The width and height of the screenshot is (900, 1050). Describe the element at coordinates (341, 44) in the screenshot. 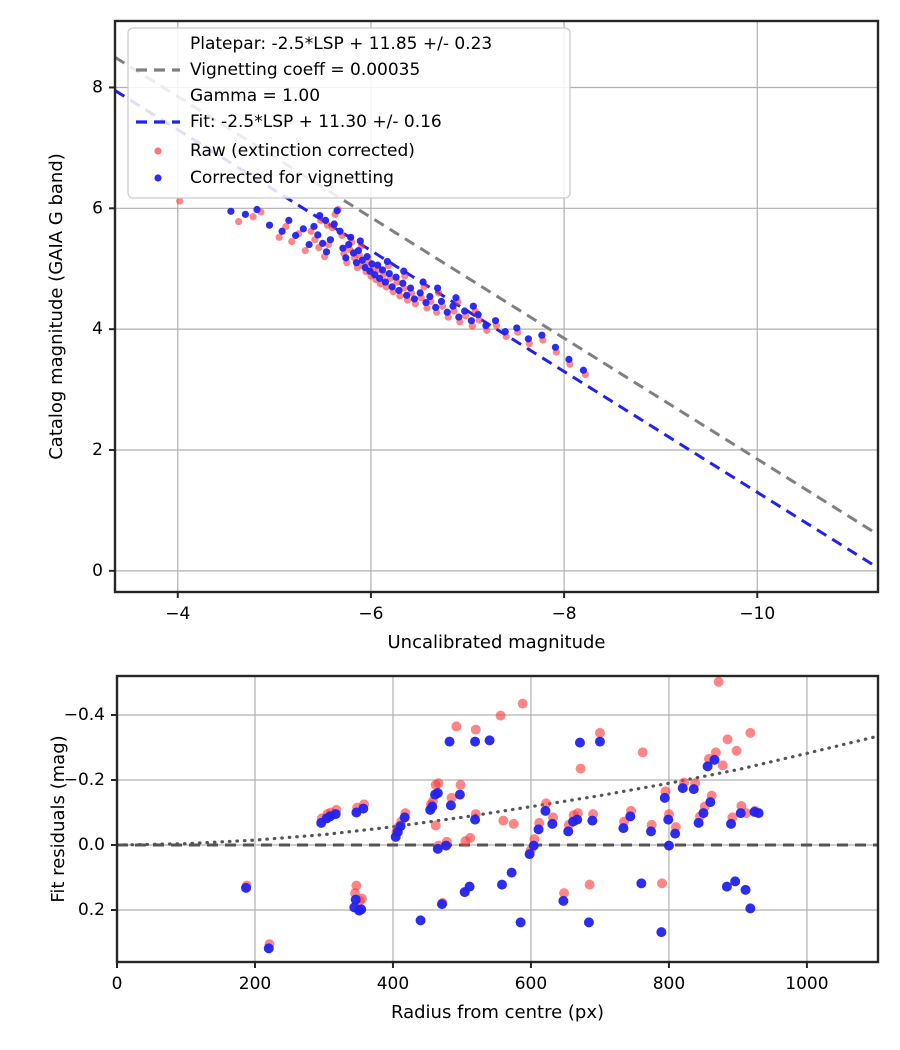

I see `legend-entry: Platepar: -2.5*LSP + 11.85 +/- 0.23` at that location.